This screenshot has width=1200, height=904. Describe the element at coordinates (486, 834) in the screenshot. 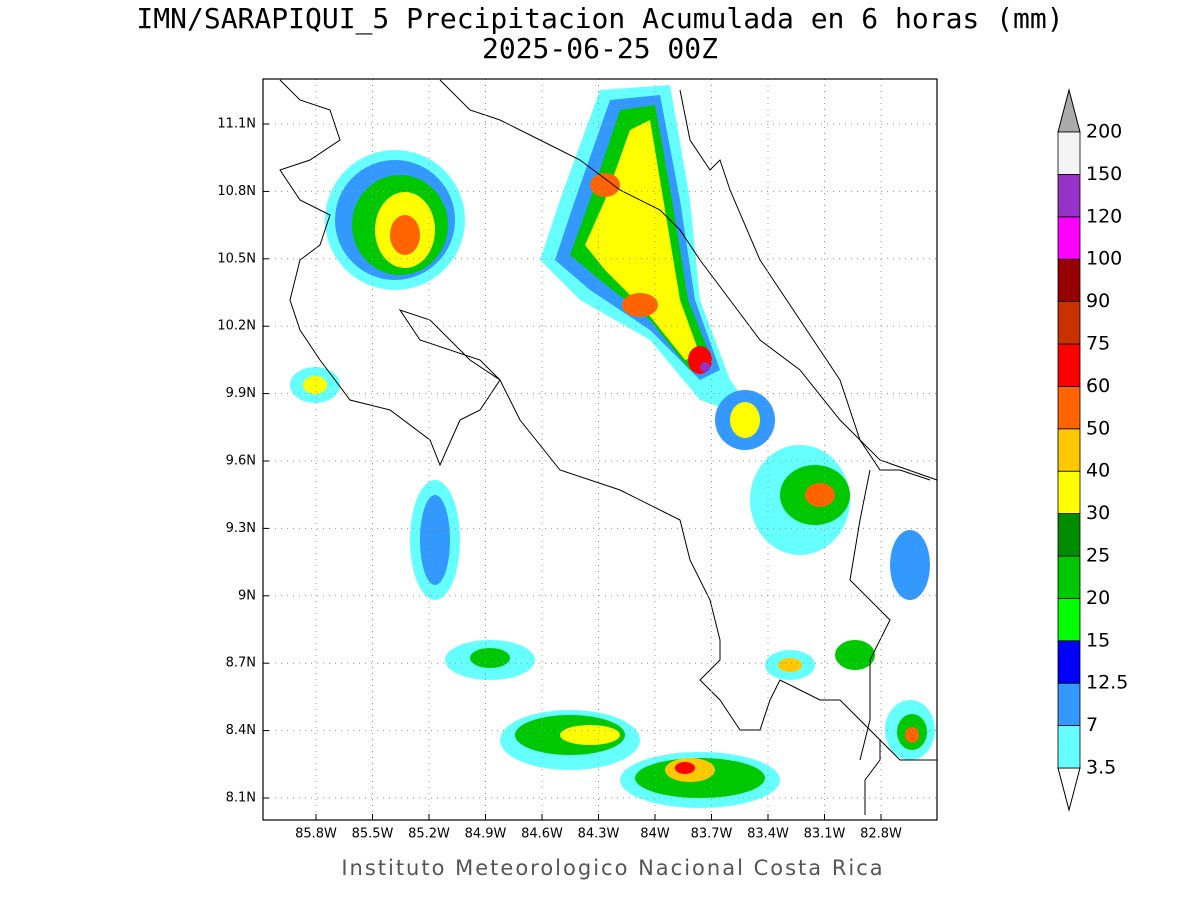

I see `x-tick-label: 84.9W` at that location.